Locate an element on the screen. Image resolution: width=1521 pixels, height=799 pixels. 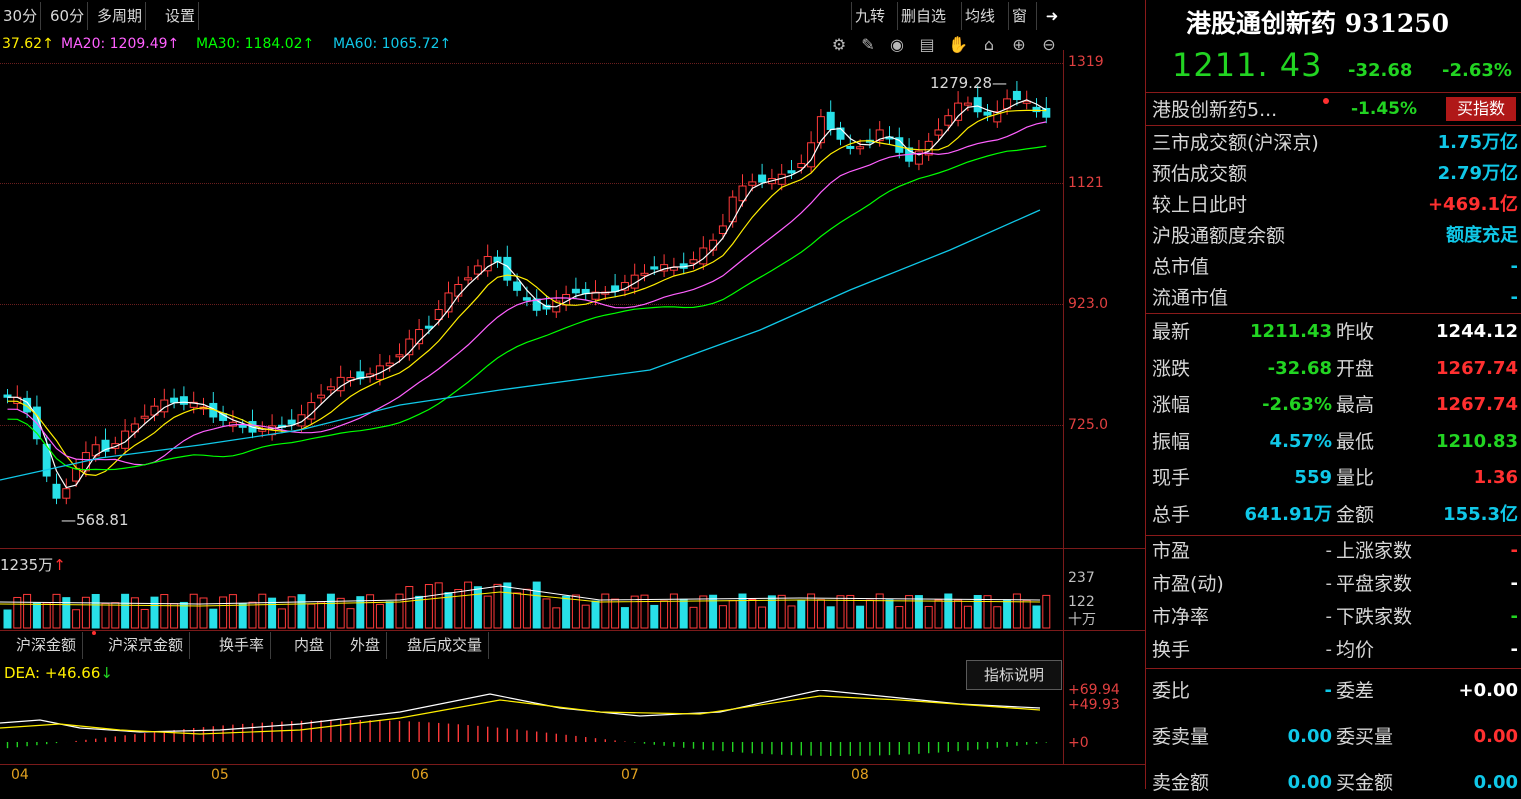
eye-icon: ◉ is located at coordinates (897, 44).